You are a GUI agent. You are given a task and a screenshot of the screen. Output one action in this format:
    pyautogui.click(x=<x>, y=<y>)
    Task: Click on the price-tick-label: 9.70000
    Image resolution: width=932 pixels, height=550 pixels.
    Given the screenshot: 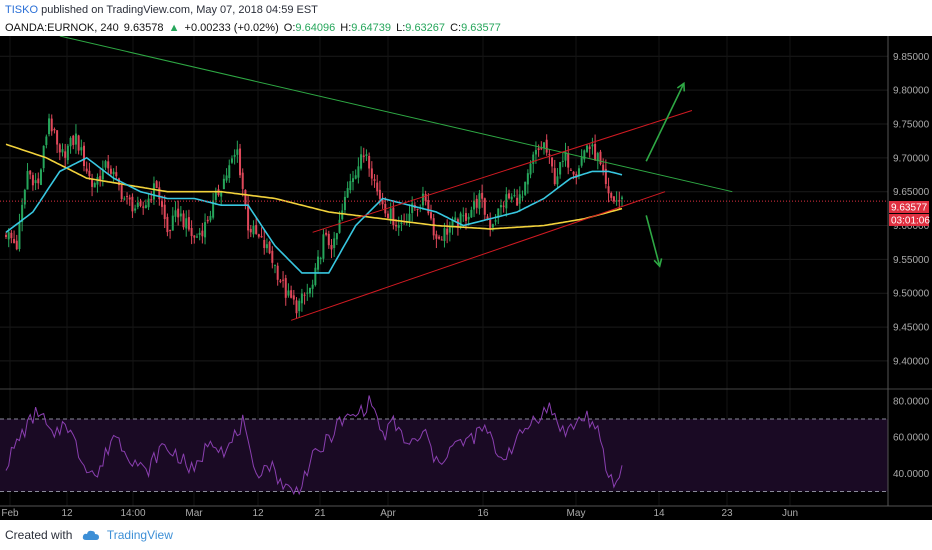 What is the action you would take?
    pyautogui.click(x=911, y=158)
    